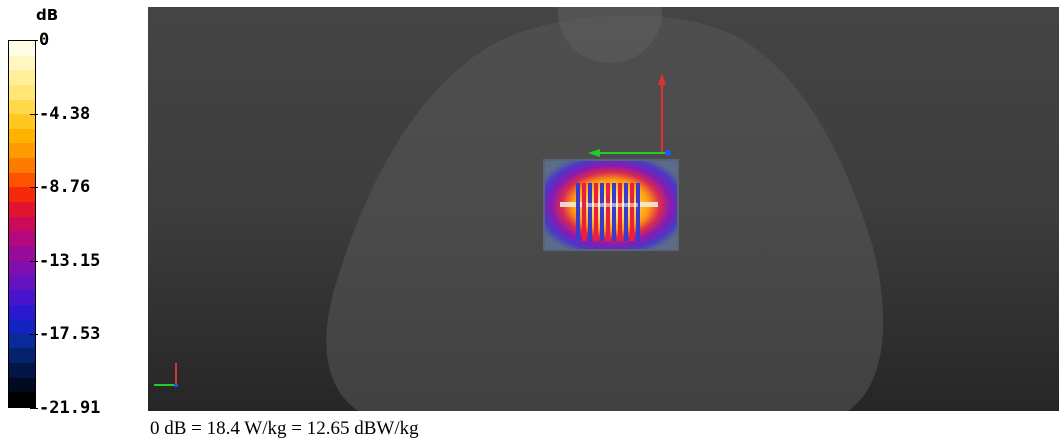 The image size is (1059, 446). I want to click on colorbar-tick-label: -8.76, so click(65, 187).